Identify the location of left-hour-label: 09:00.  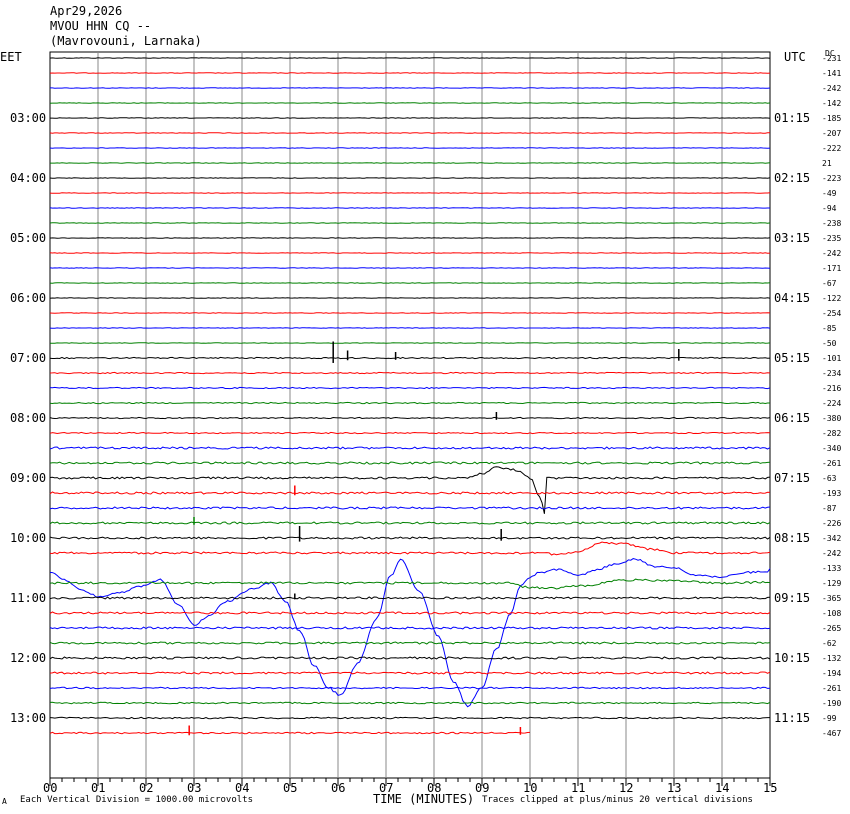
(28, 478).